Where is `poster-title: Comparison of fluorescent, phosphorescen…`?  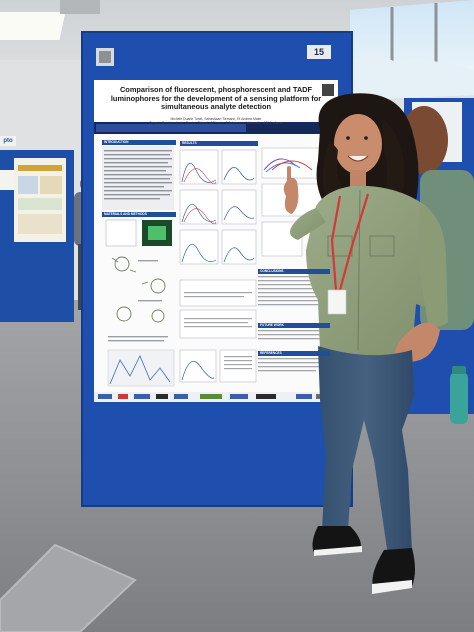 poster-title: Comparison of fluorescent, phosphorescen… is located at coordinates (216, 98).